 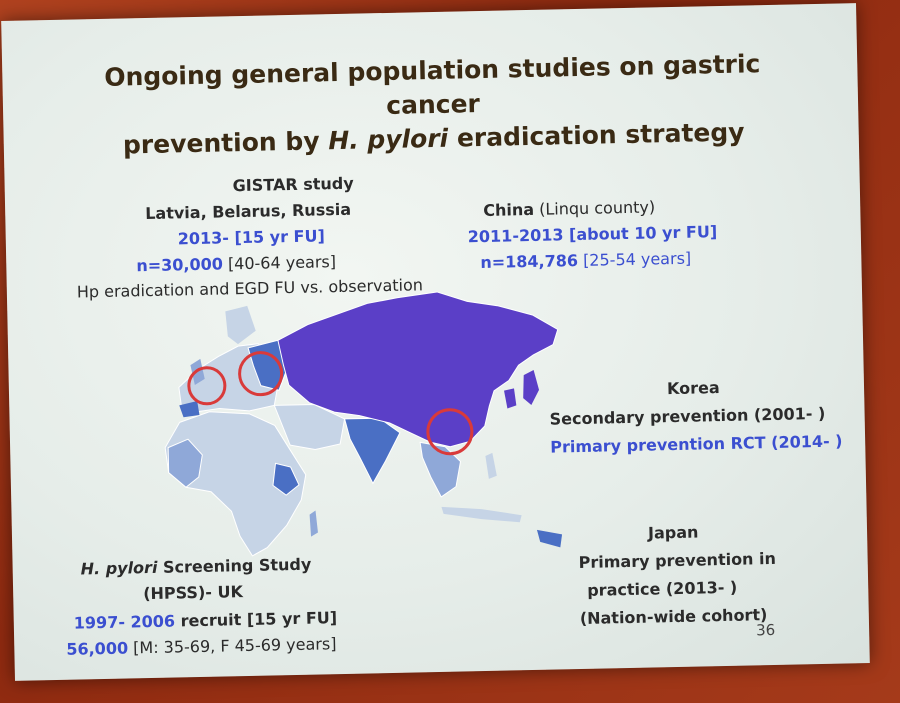 I want to click on southeast-asia-region, so click(x=440, y=469).